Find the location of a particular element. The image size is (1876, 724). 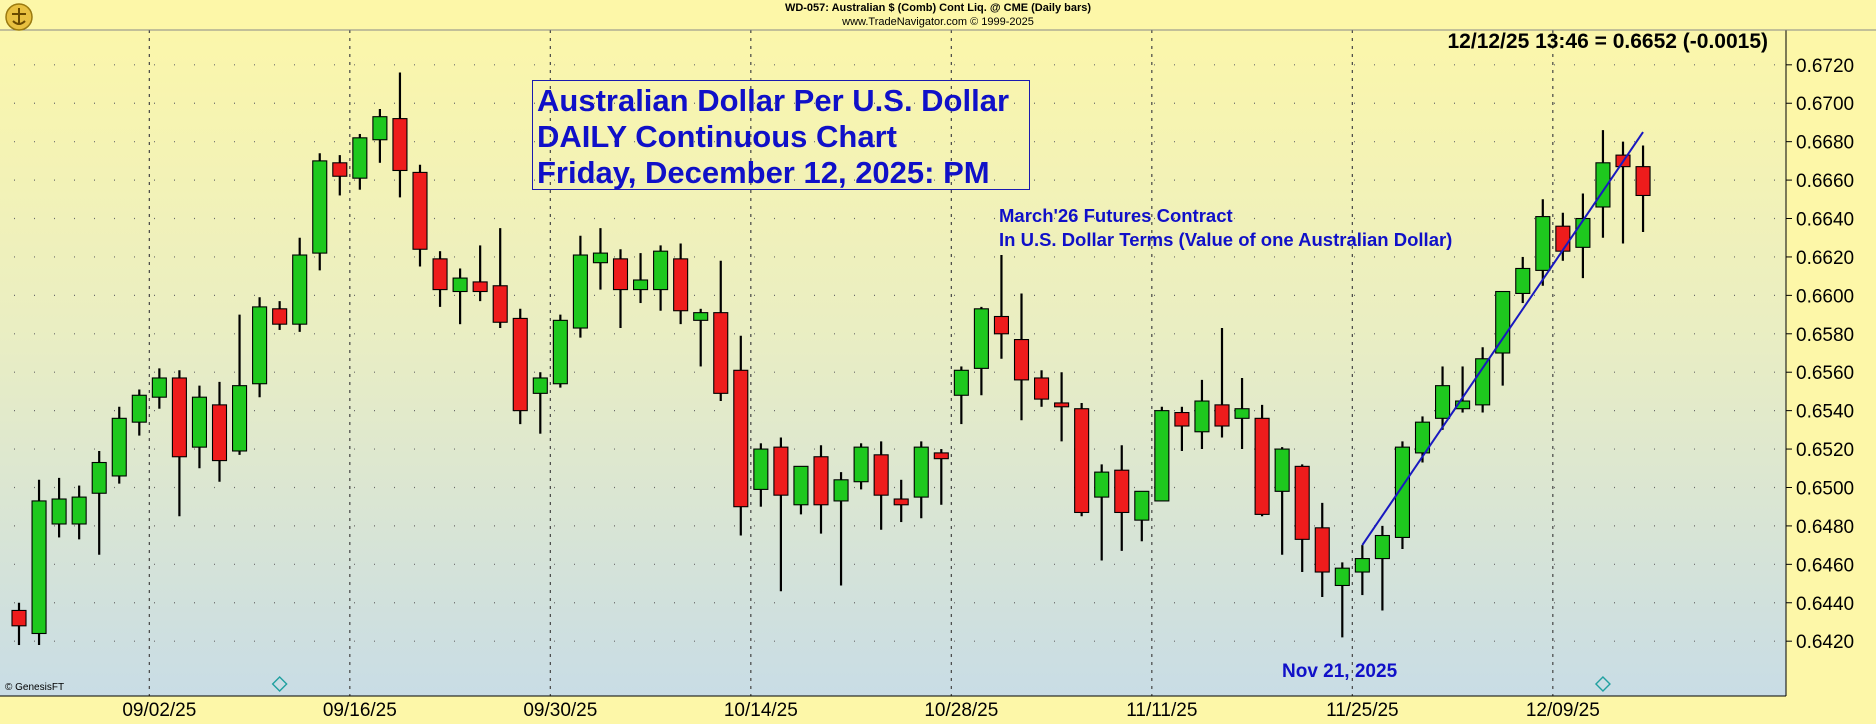

x-tick-label: 10/28/25 is located at coordinates (961, 710).